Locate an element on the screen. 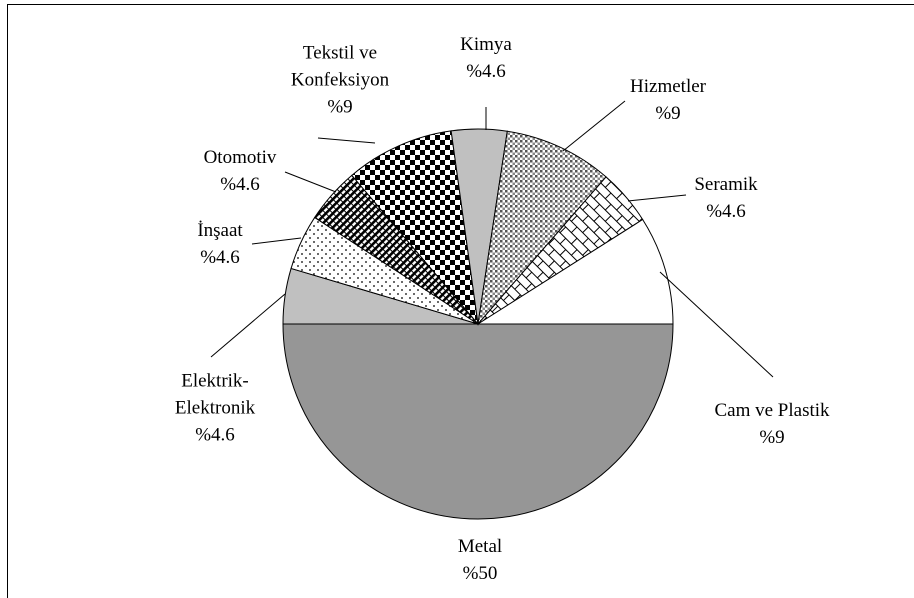 Image resolution: width=914 pixels, height=598 pixels. slice-name: Otomotiv is located at coordinates (240, 157).